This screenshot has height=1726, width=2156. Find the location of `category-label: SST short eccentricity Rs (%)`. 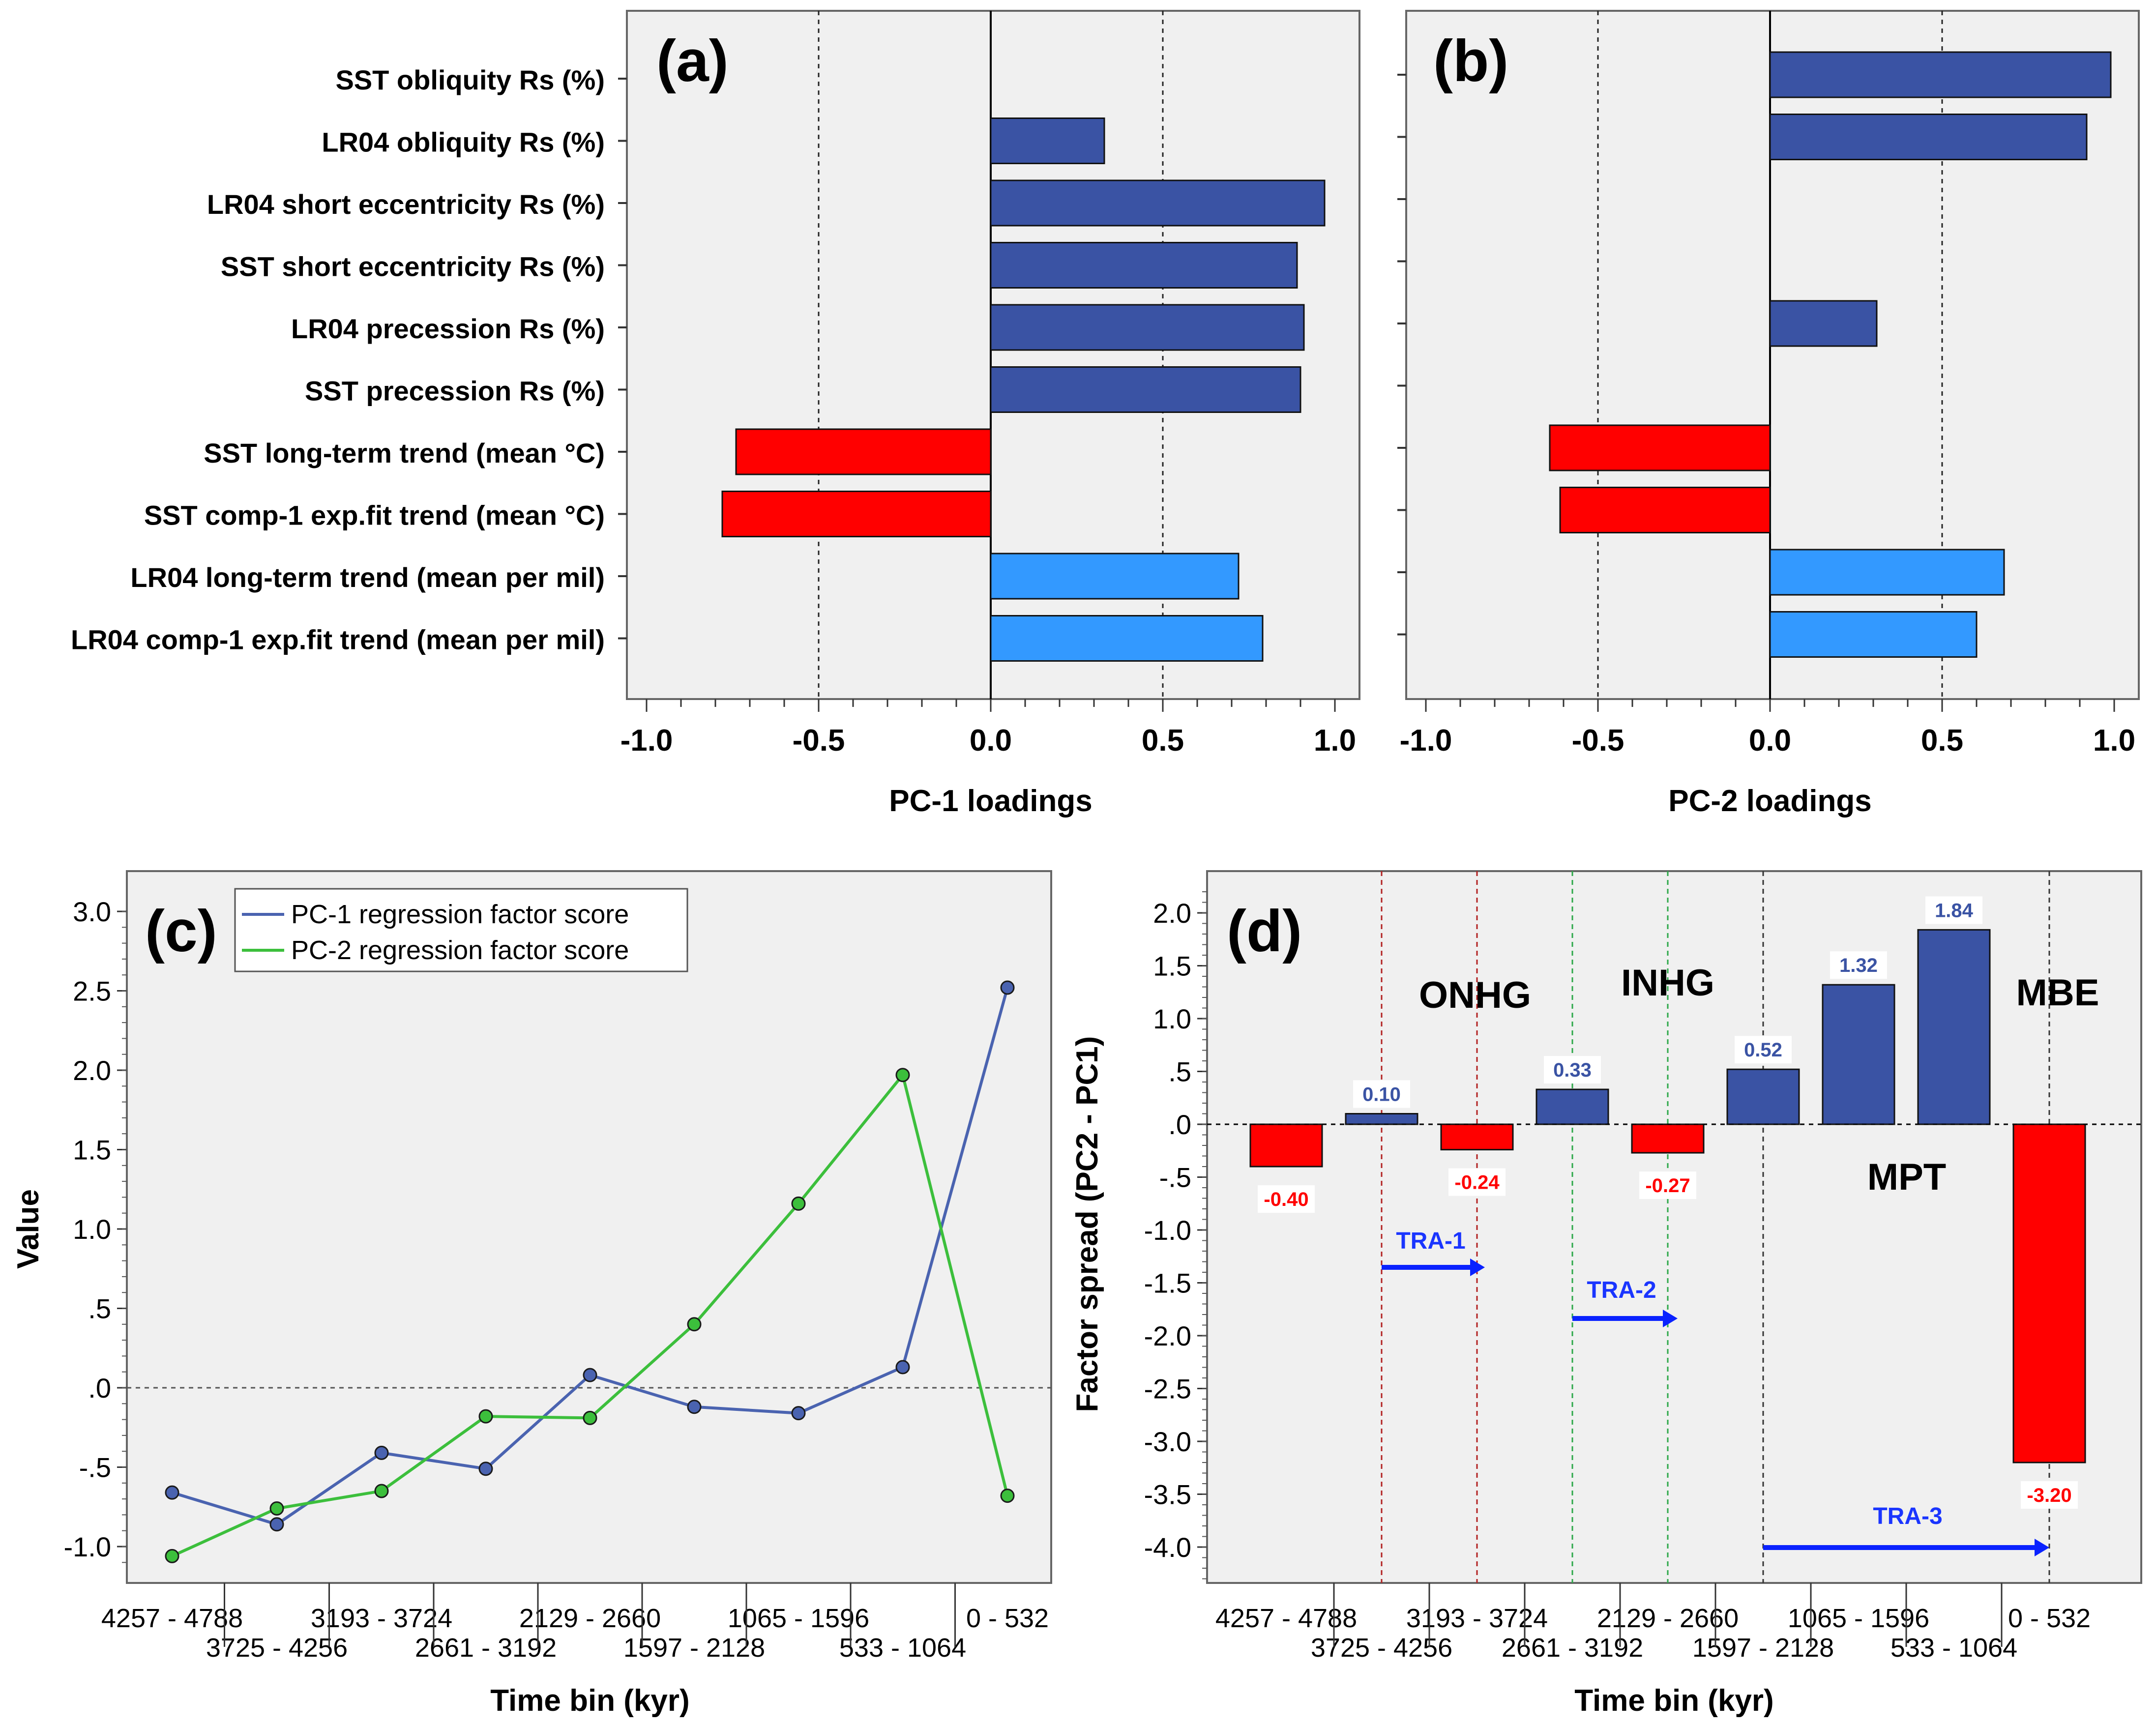

category-label: SST short eccentricity Rs (%) is located at coordinates (413, 266).